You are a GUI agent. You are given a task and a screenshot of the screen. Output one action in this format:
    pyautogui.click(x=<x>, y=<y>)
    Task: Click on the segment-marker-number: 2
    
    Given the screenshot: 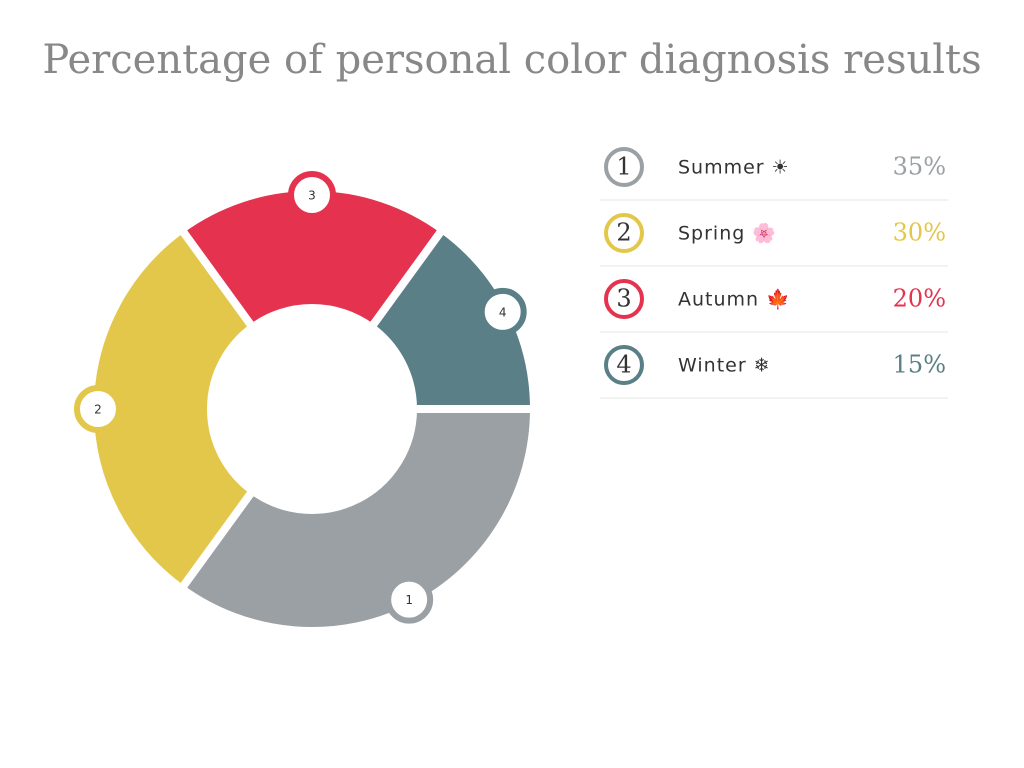 What is the action you would take?
    pyautogui.click(x=98, y=410)
    